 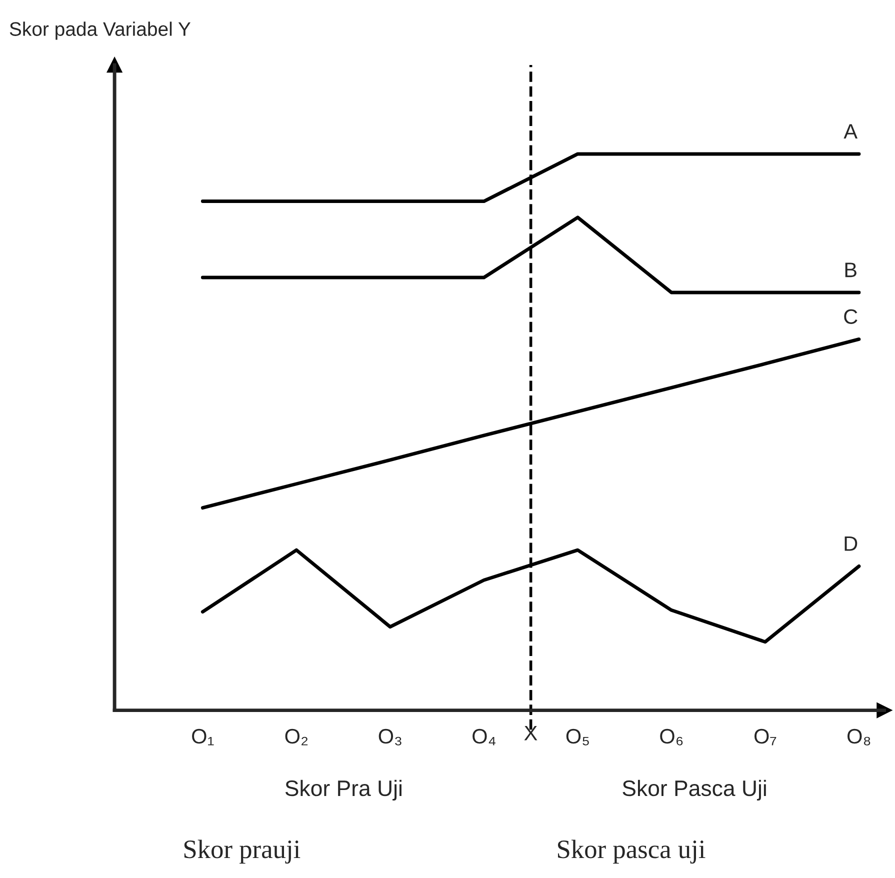 I want to click on series-label: B, so click(x=850, y=270).